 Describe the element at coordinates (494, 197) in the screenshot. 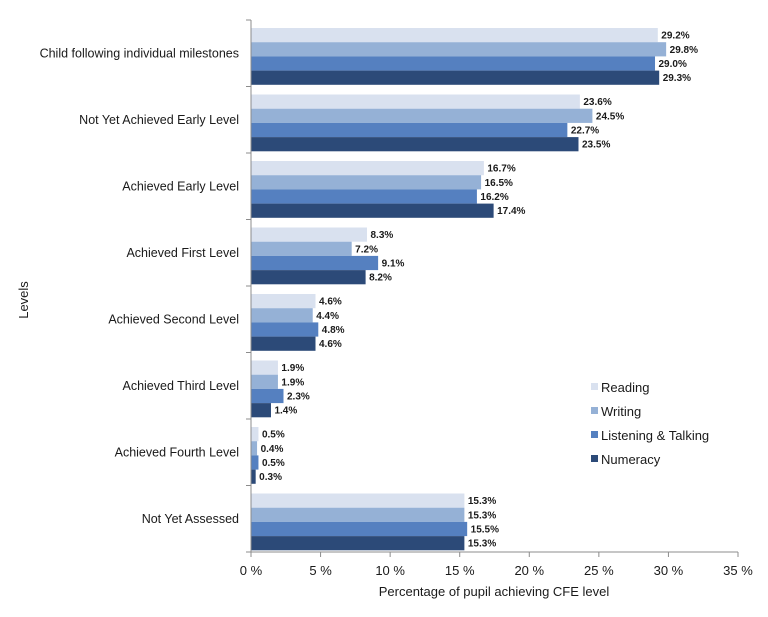

I see `data-label: 16.2%` at that location.